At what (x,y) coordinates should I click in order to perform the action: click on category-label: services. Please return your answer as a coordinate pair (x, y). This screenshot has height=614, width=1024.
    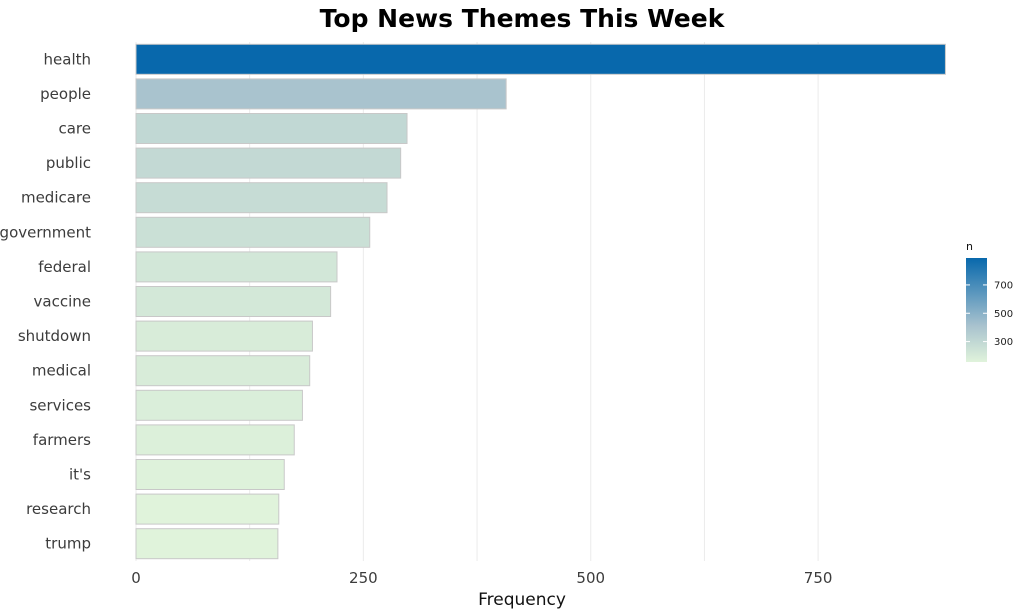
    Looking at the image, I should click on (60, 405).